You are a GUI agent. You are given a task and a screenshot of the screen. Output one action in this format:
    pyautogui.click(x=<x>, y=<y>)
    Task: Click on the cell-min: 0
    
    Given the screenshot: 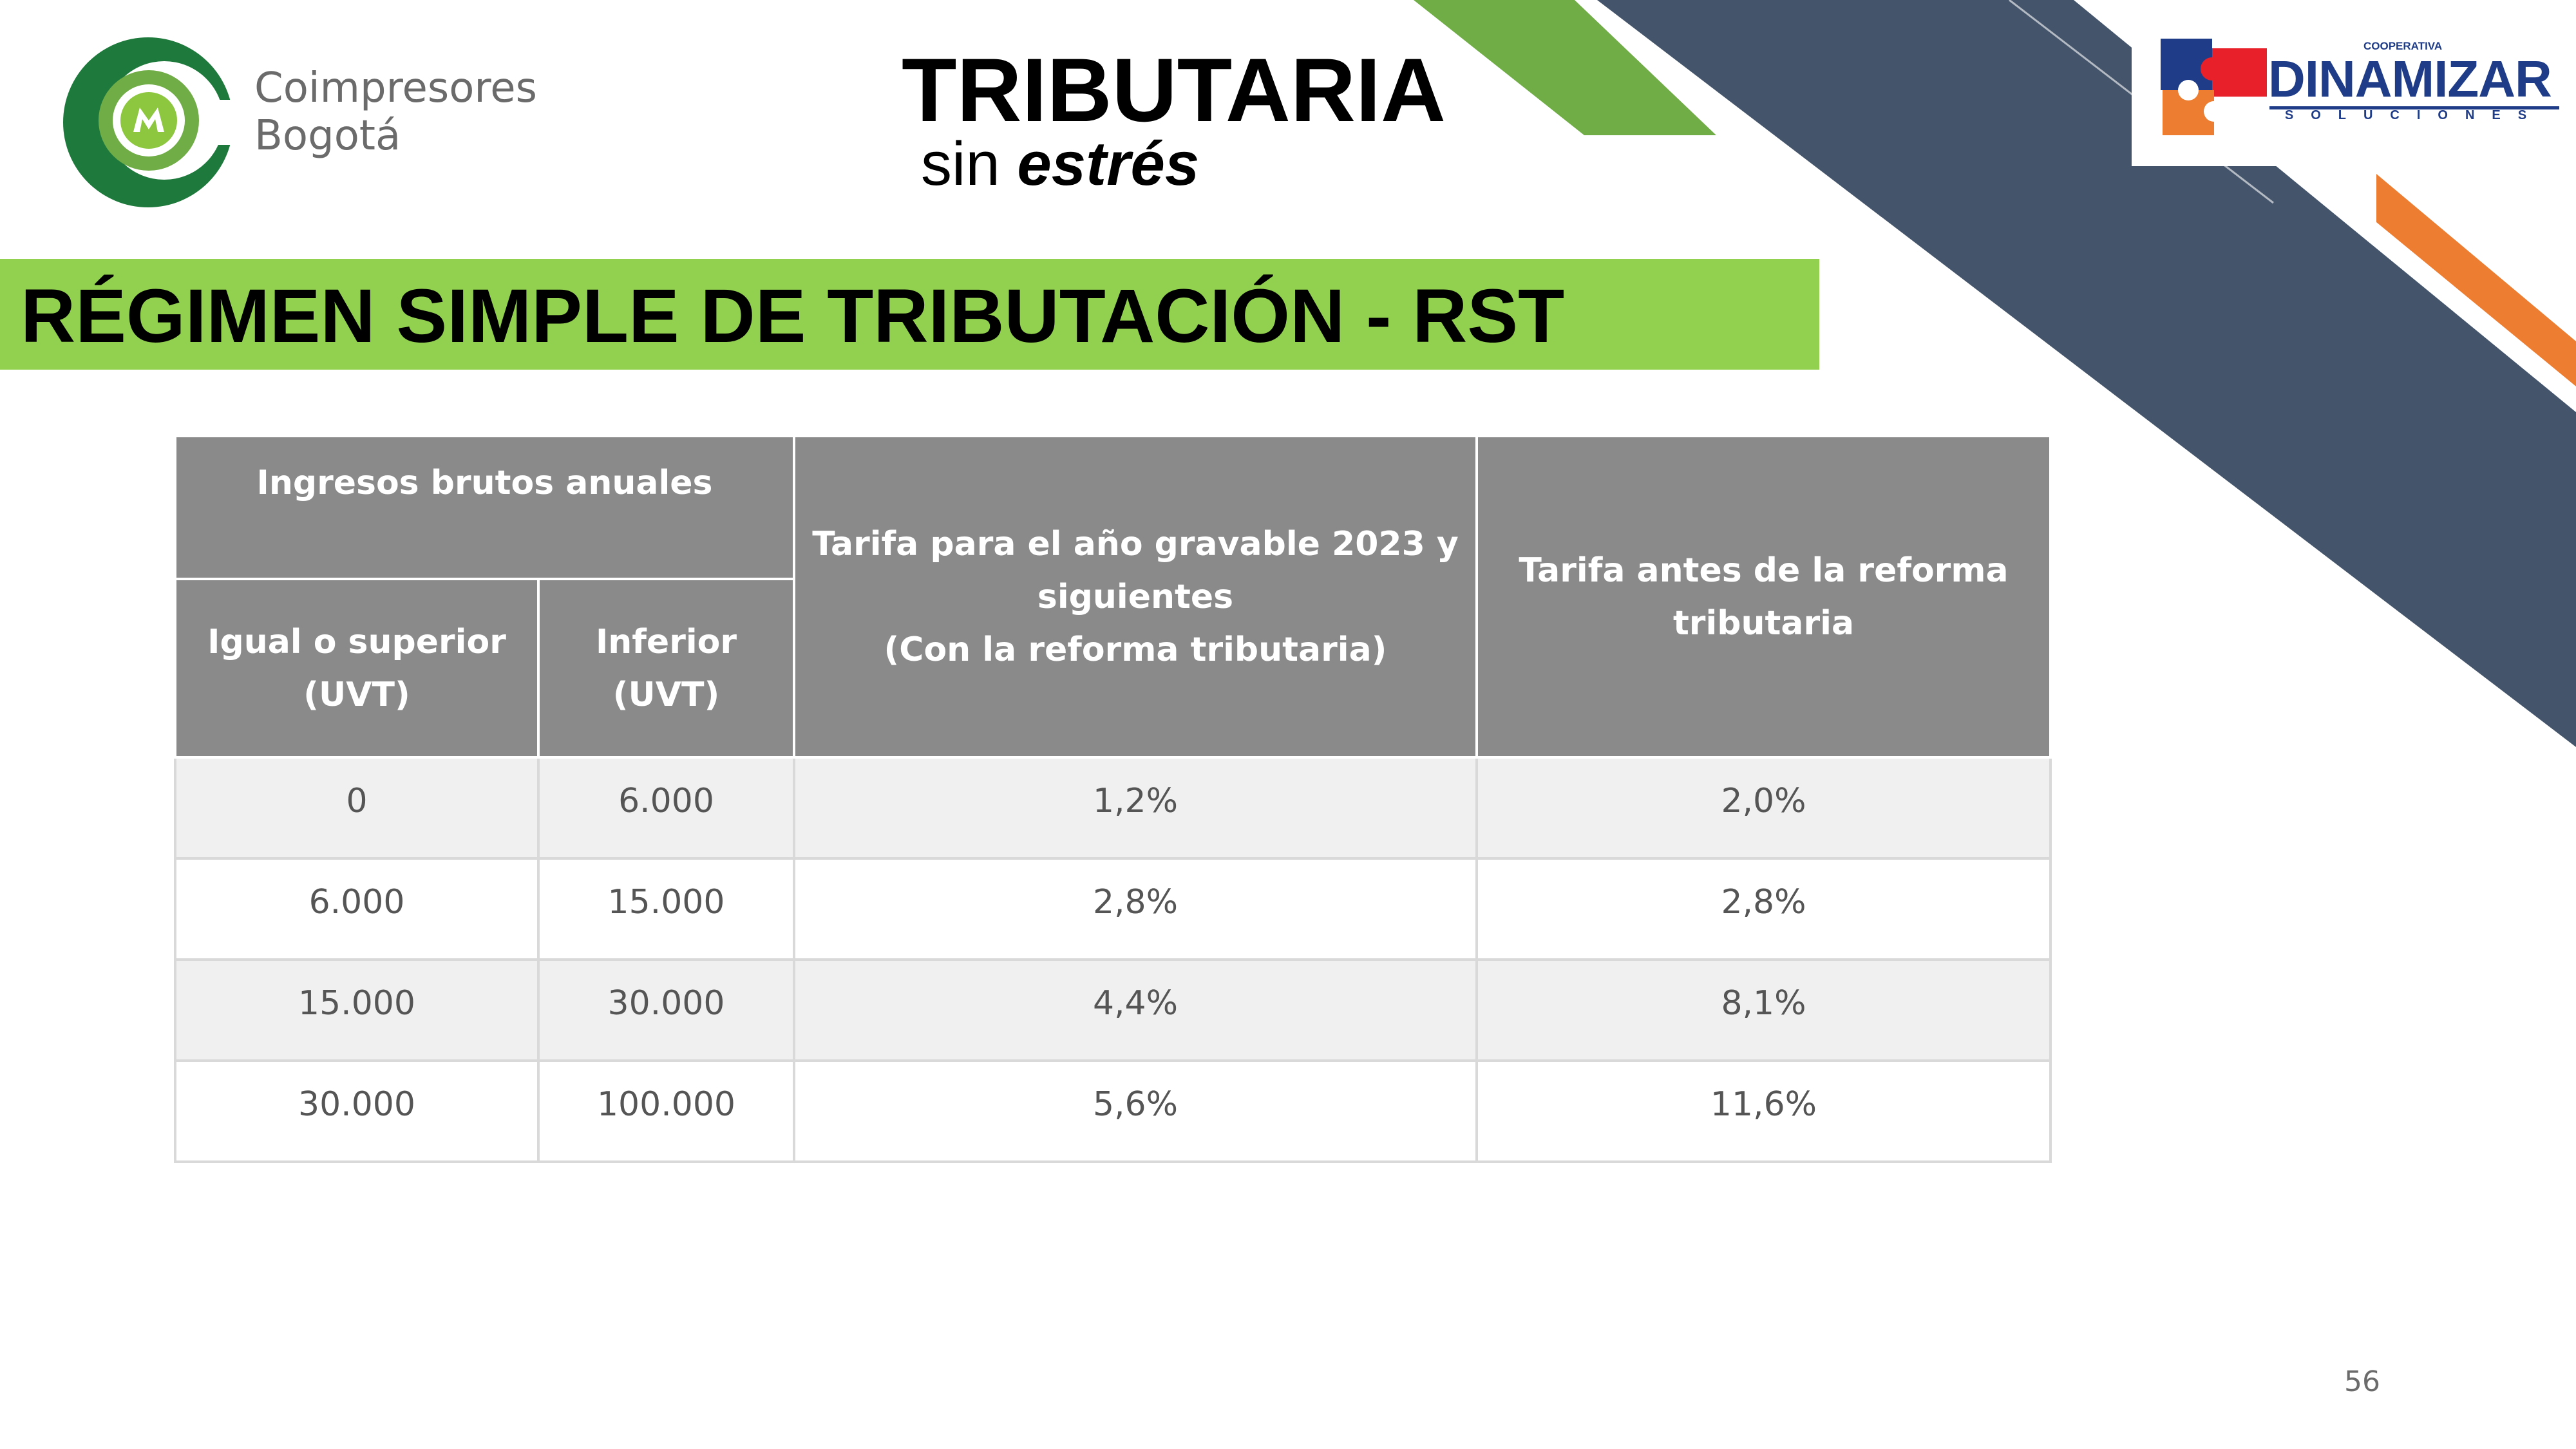 What is the action you would take?
    pyautogui.click(x=357, y=808)
    